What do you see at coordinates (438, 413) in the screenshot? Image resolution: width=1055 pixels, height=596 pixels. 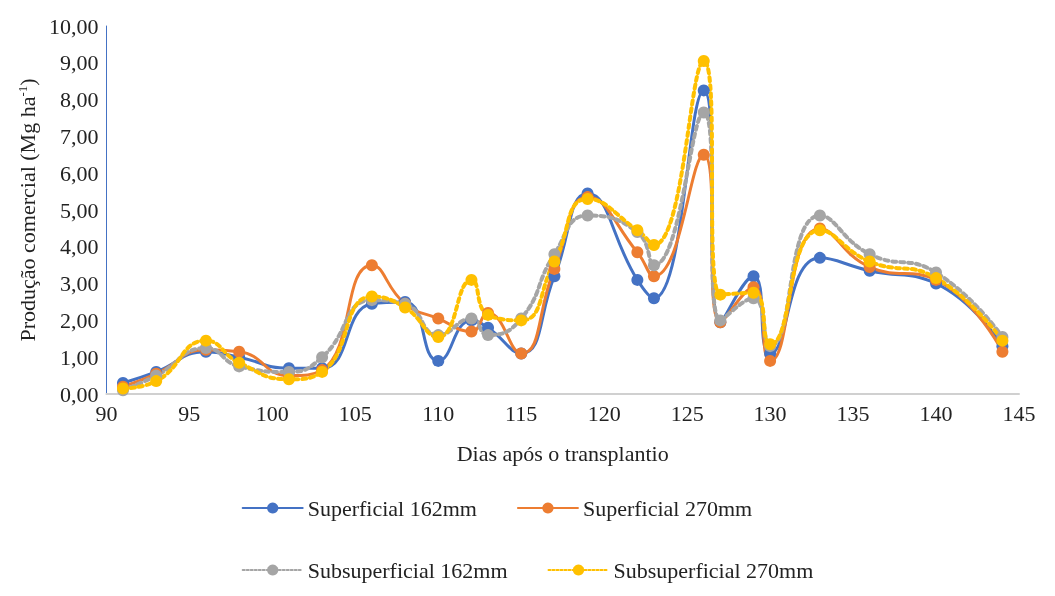 I see `x-tick-label: 110` at bounding box center [438, 413].